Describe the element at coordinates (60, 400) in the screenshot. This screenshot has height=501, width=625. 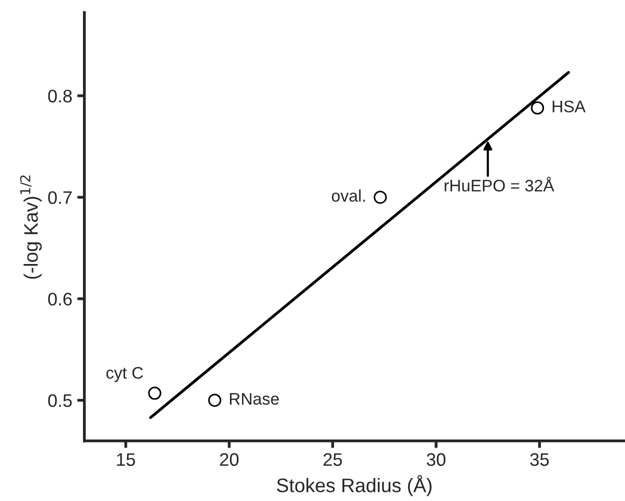
I see `y-tick-label: 0.5` at that location.